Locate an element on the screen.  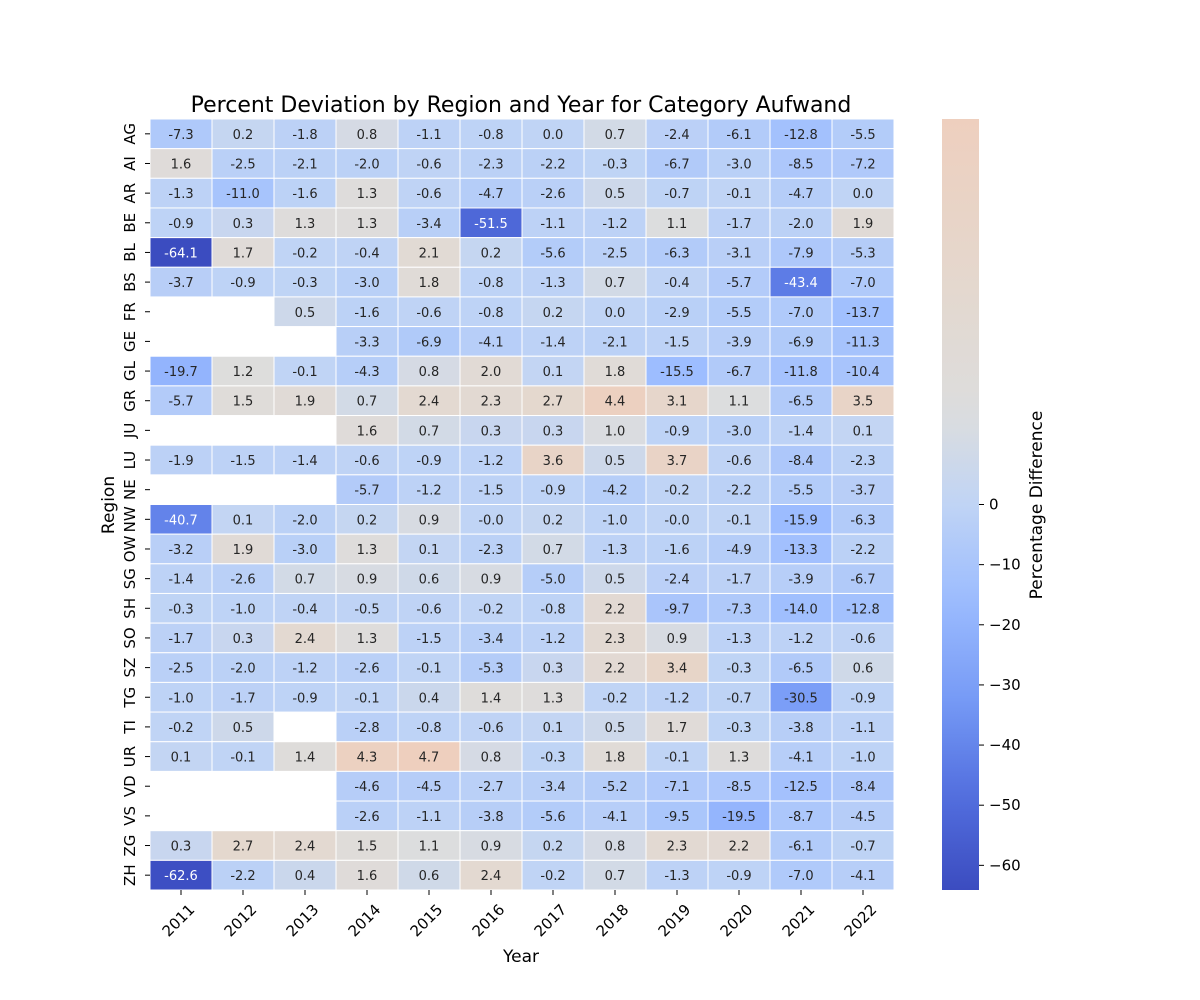
cell-value-label: 1.4 is located at coordinates (305, 758).